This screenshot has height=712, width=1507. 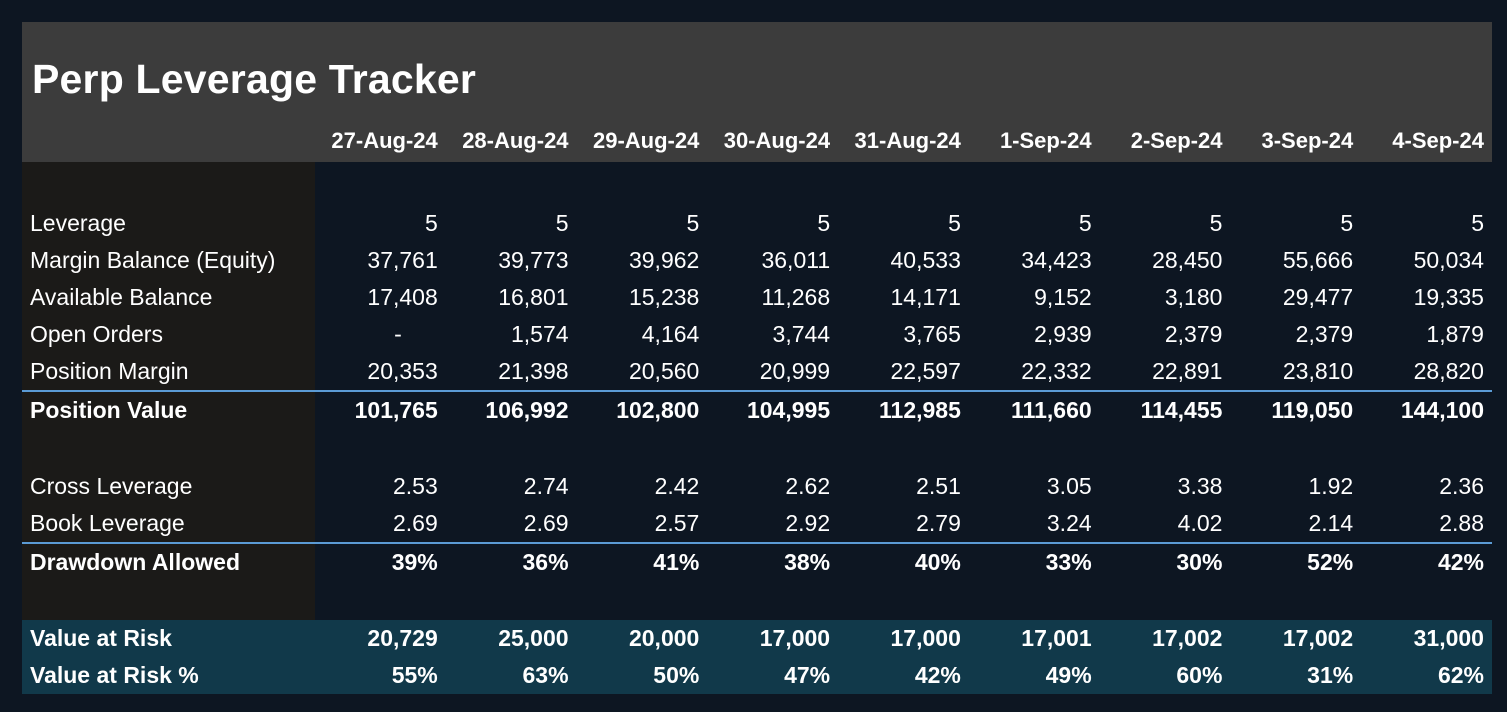 I want to click on data-cell: 55,666, so click(x=1318, y=260).